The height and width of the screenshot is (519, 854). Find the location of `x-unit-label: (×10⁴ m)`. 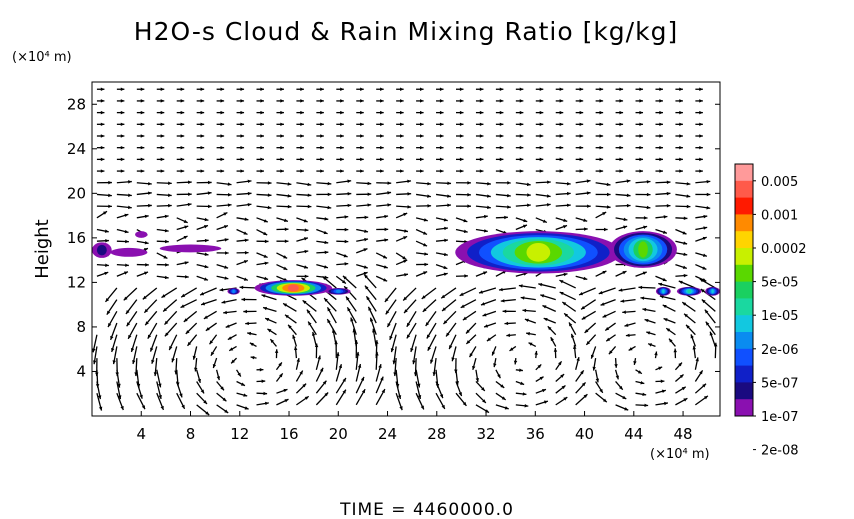

x-unit-label: (×10⁴ m) is located at coordinates (680, 454).